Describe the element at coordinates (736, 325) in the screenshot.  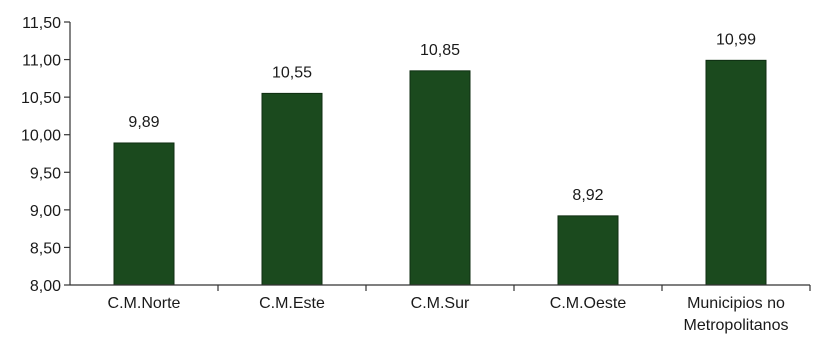
I see `category-label-line: Metropolitanos` at that location.